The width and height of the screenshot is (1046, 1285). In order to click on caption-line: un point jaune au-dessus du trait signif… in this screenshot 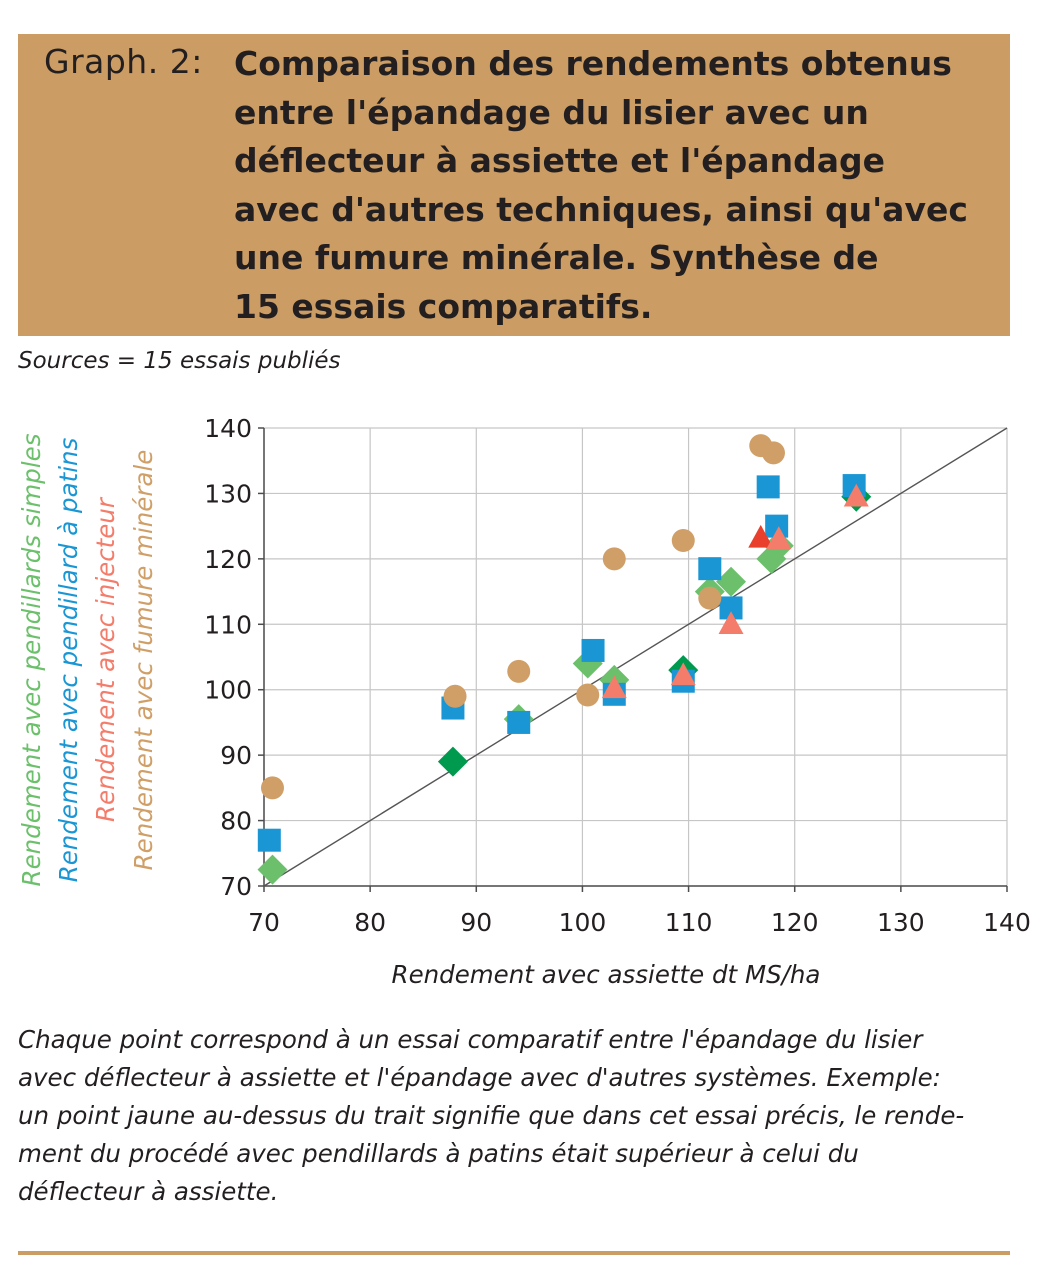, I will do `click(491, 1115)`.